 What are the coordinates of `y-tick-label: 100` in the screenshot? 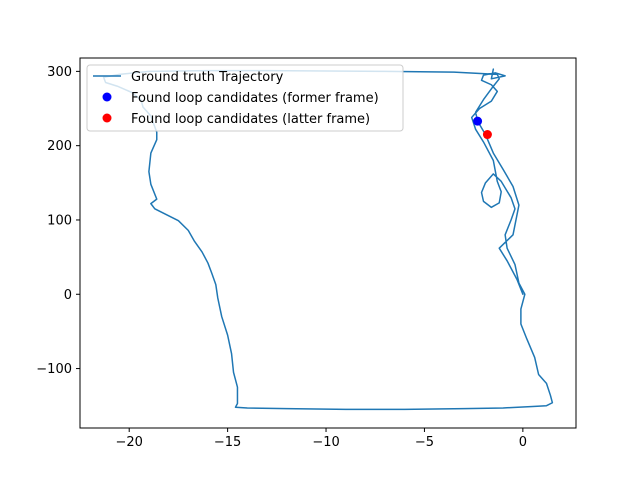 It's located at (59, 220).